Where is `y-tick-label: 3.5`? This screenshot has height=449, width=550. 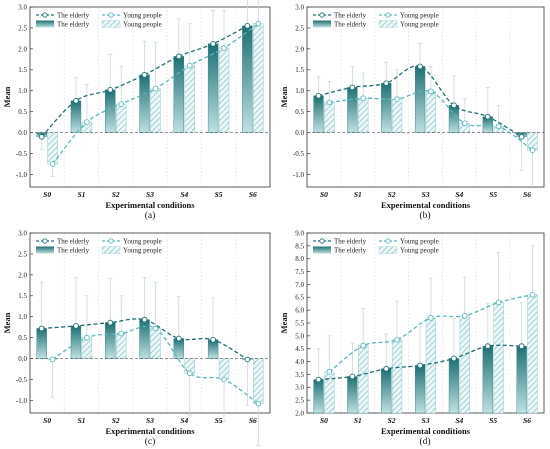
y-tick-label: 3.5 is located at coordinates (299, 375).